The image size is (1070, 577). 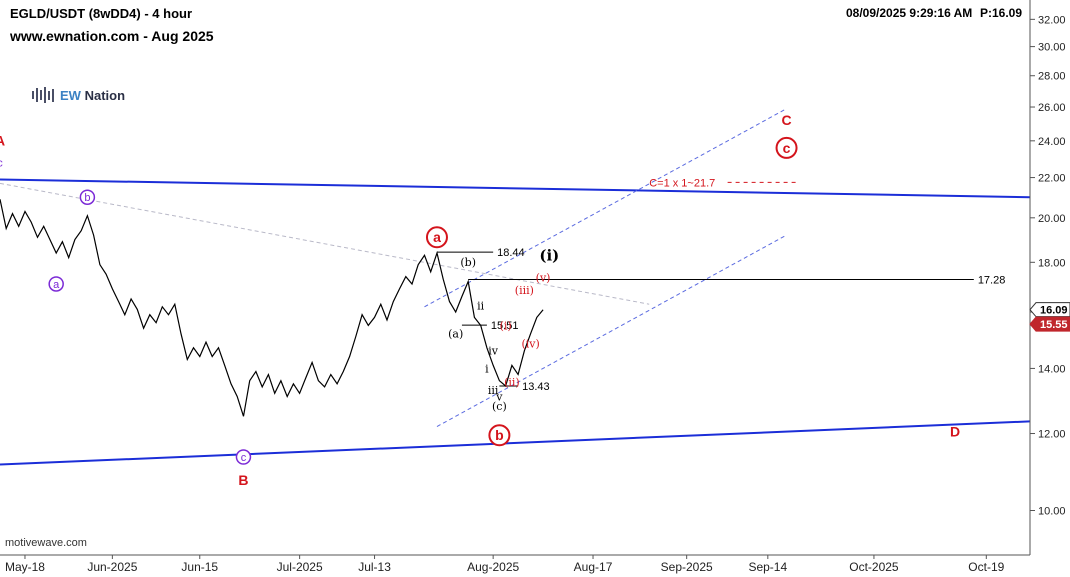 I want to click on logo-bars-icon, so click(x=43, y=95).